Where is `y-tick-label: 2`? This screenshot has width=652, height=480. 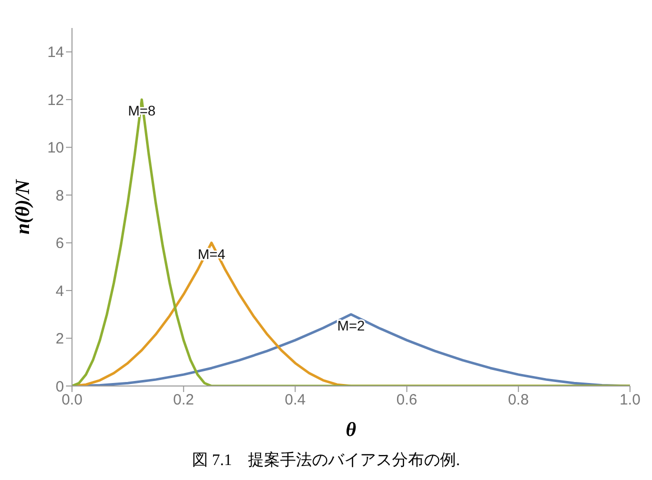 y-tick-label: 2 is located at coordinates (60, 339).